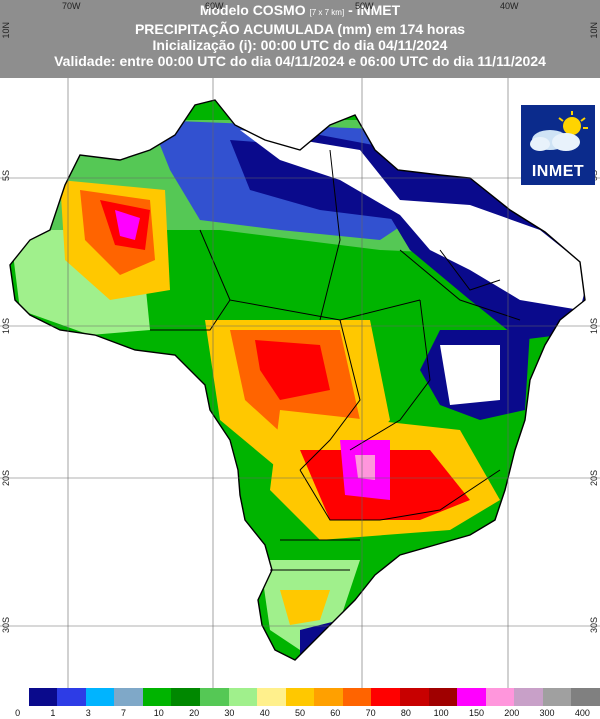 The height and width of the screenshot is (719, 600). I want to click on colorbar-label: 30, so click(229, 713).